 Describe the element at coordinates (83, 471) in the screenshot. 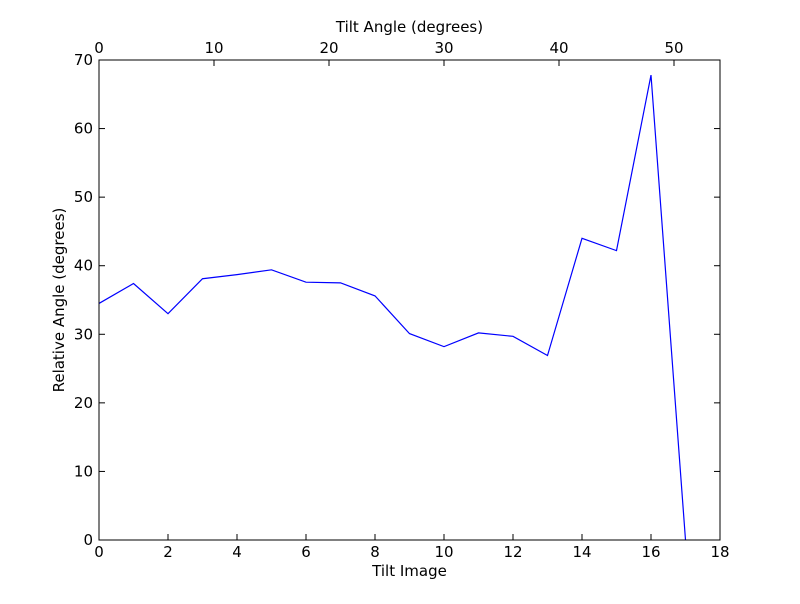

I see `y-tick-label: 10` at that location.